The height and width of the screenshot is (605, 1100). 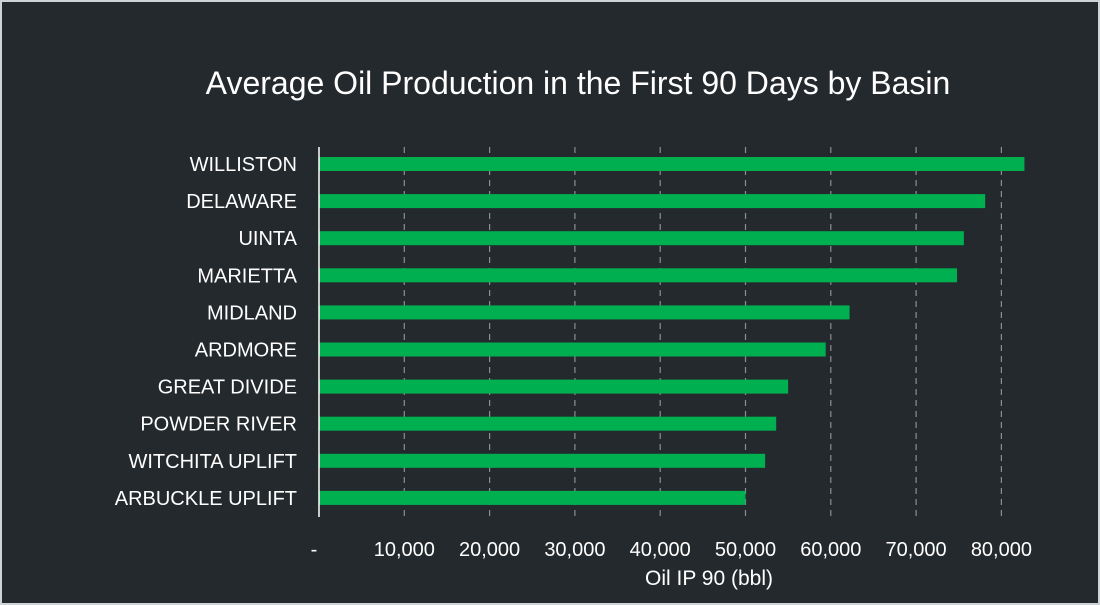 I want to click on x-tick-label: 30,000, so click(x=574, y=550).